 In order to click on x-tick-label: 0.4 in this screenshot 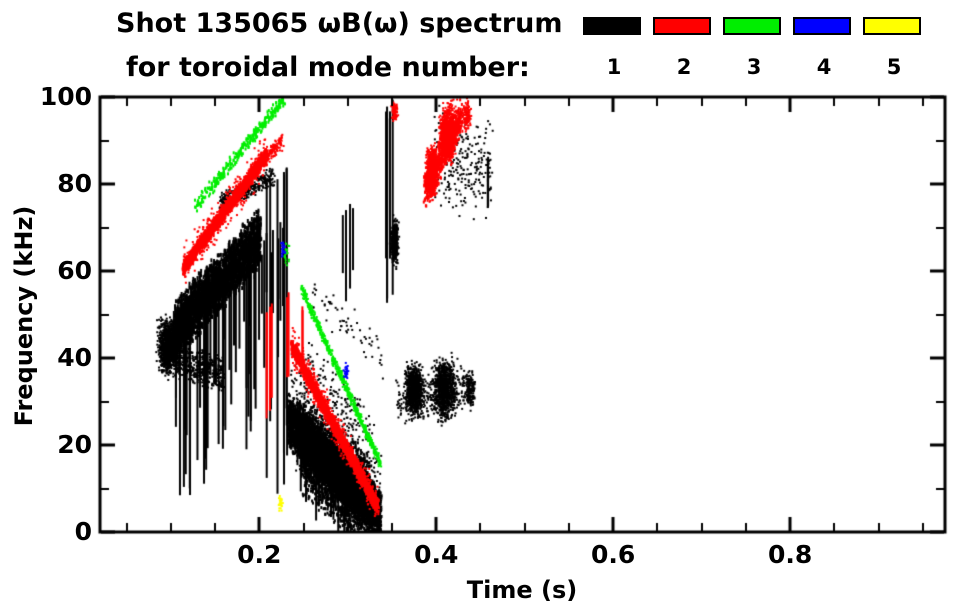, I will do `click(436, 554)`.